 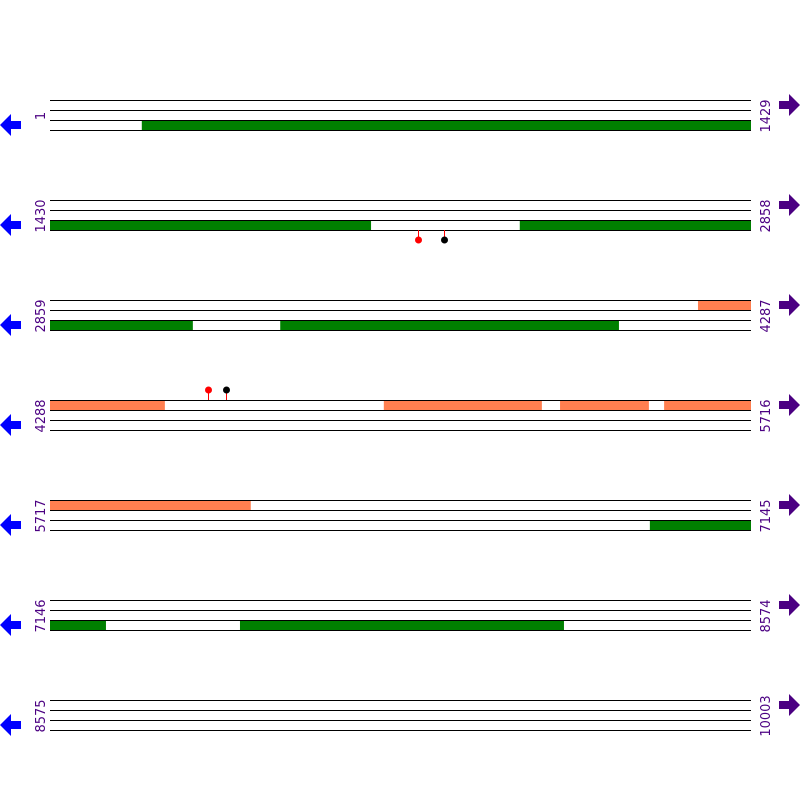 I want to click on row-start-label: 8575, so click(x=41, y=715).